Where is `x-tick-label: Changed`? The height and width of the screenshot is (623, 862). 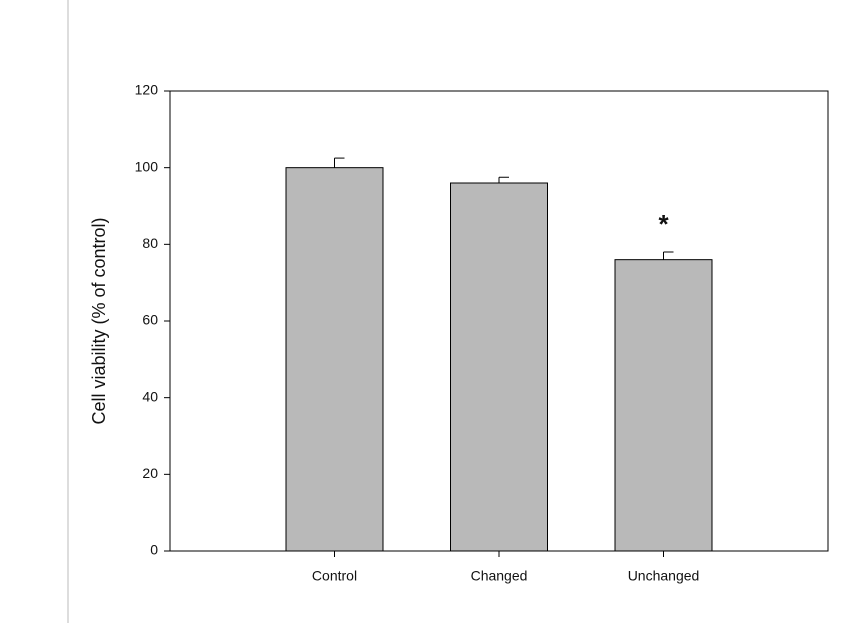
x-tick-label: Changed is located at coordinates (499, 576).